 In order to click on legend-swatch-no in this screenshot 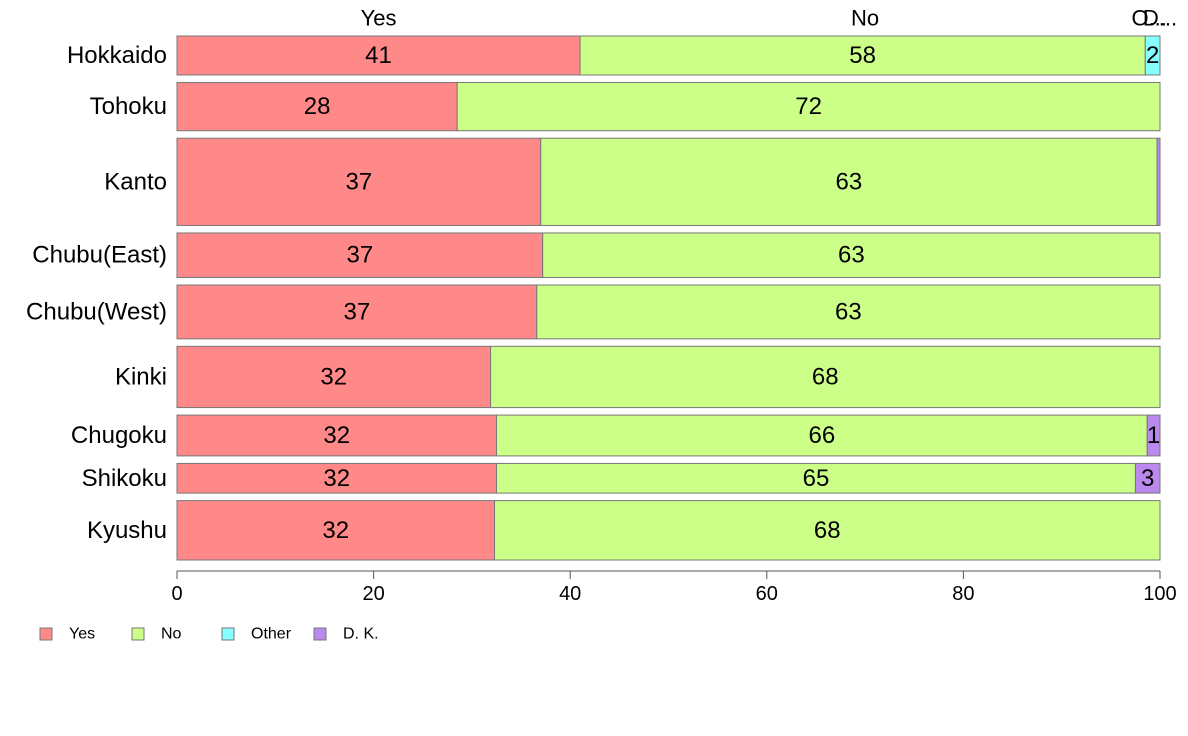, I will do `click(138, 634)`.